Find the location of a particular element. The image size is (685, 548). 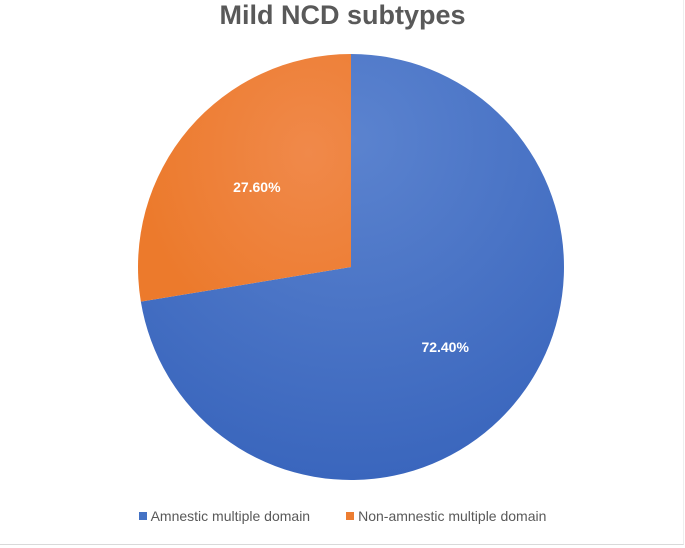

legend-item-amnestic: Amnestic multiple domain is located at coordinates (224, 516).